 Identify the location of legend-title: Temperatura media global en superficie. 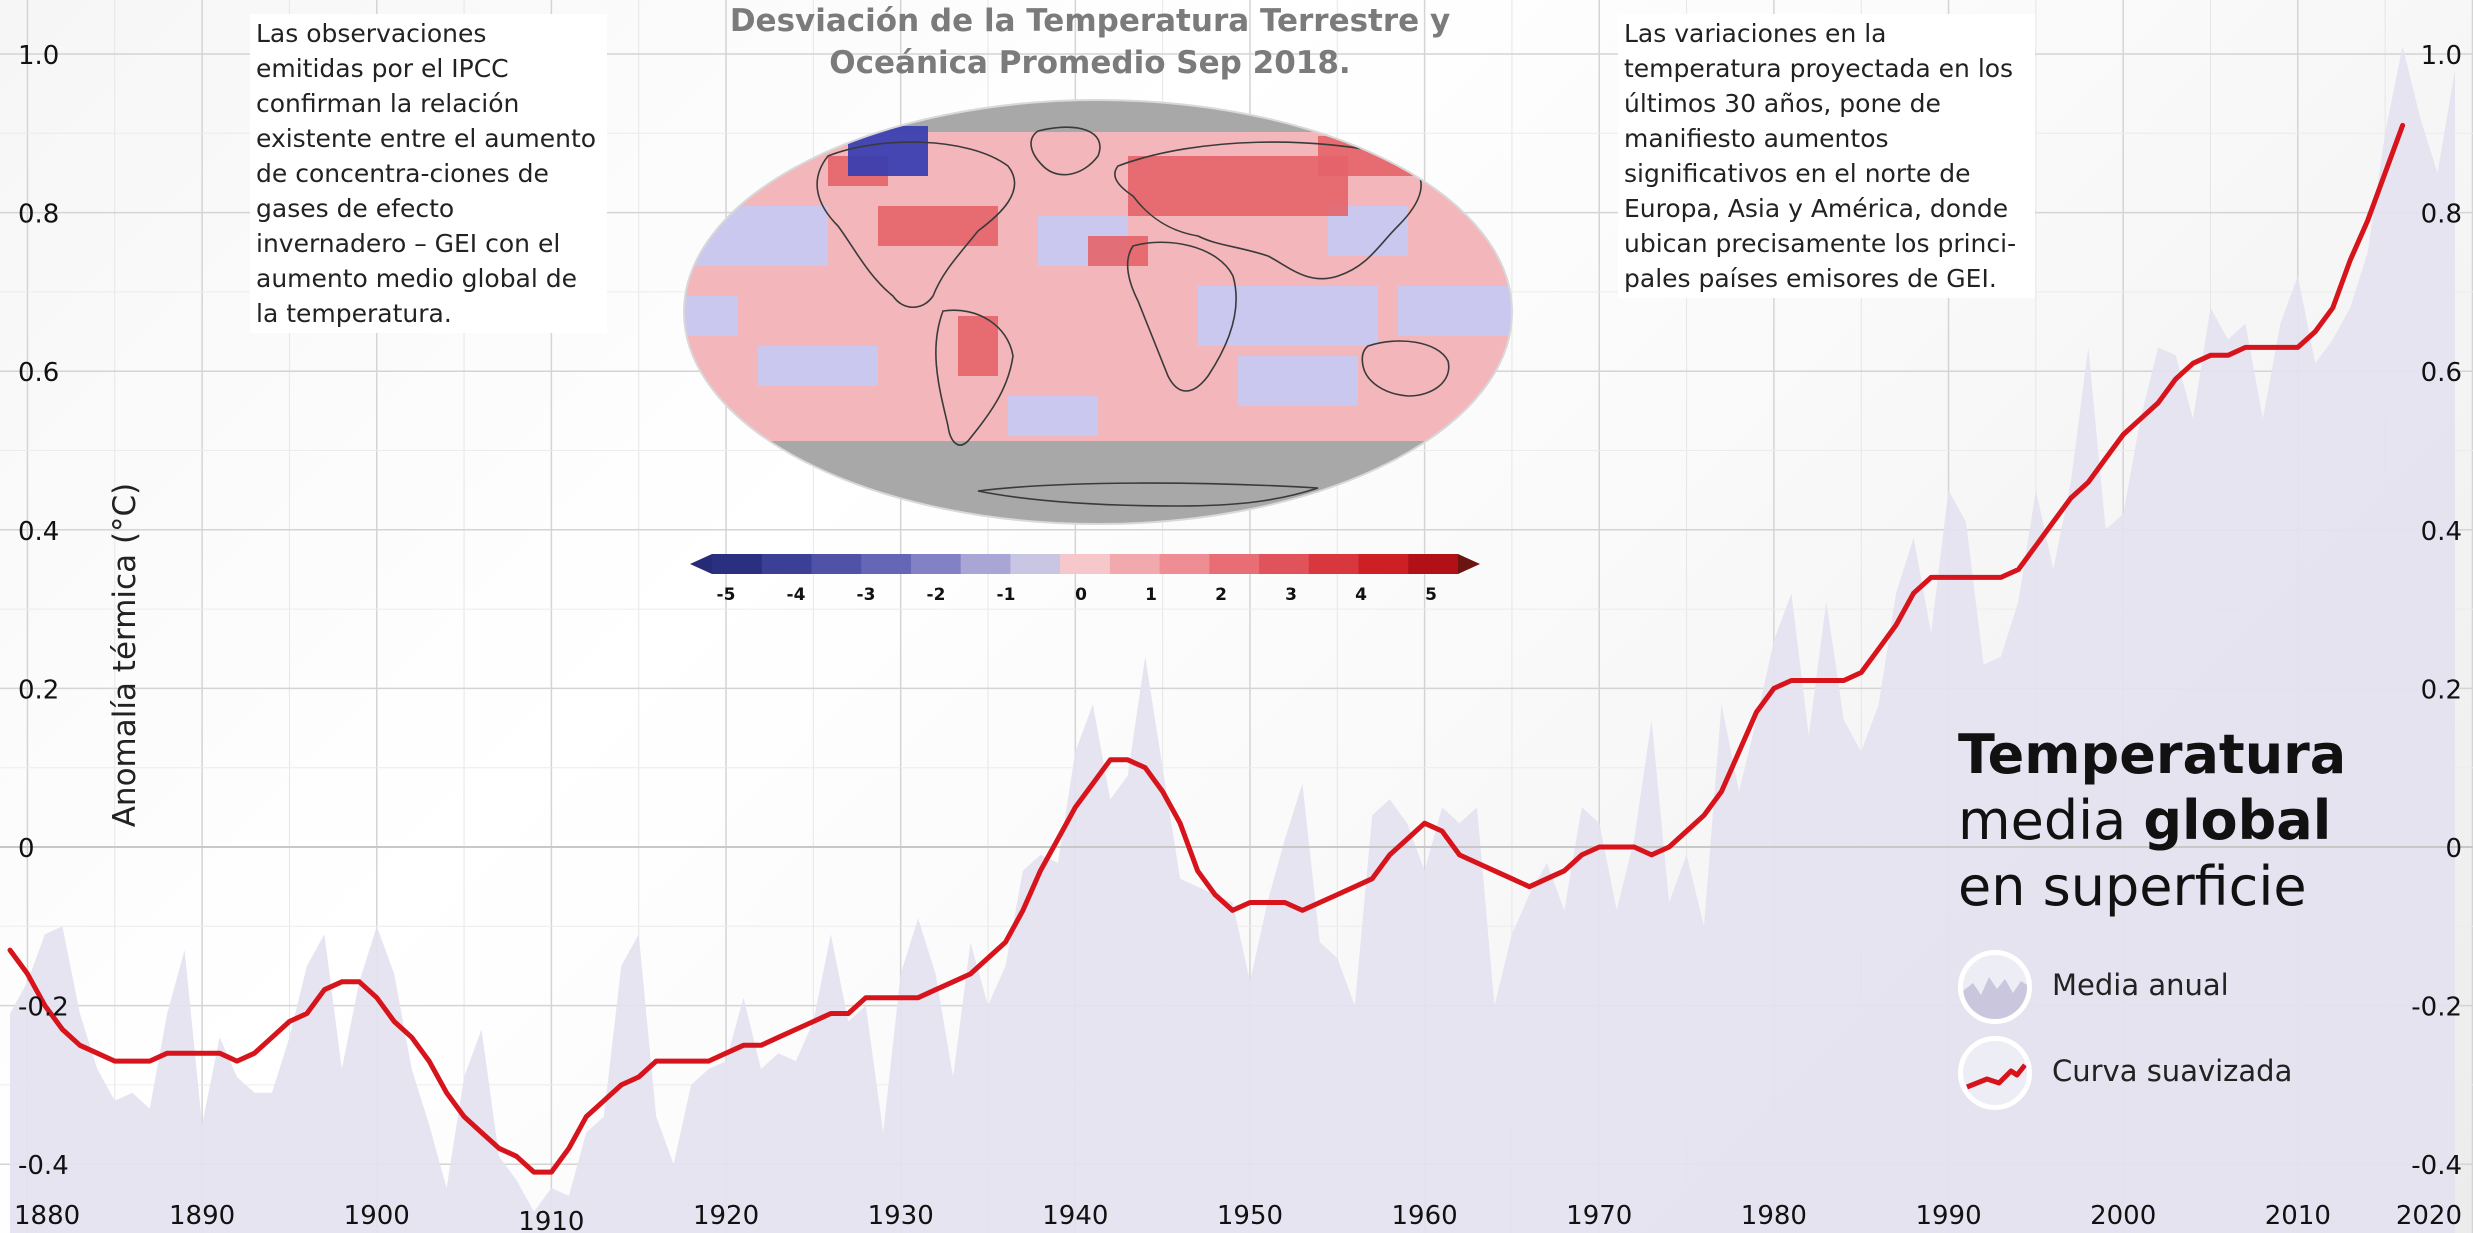
(2178, 821).